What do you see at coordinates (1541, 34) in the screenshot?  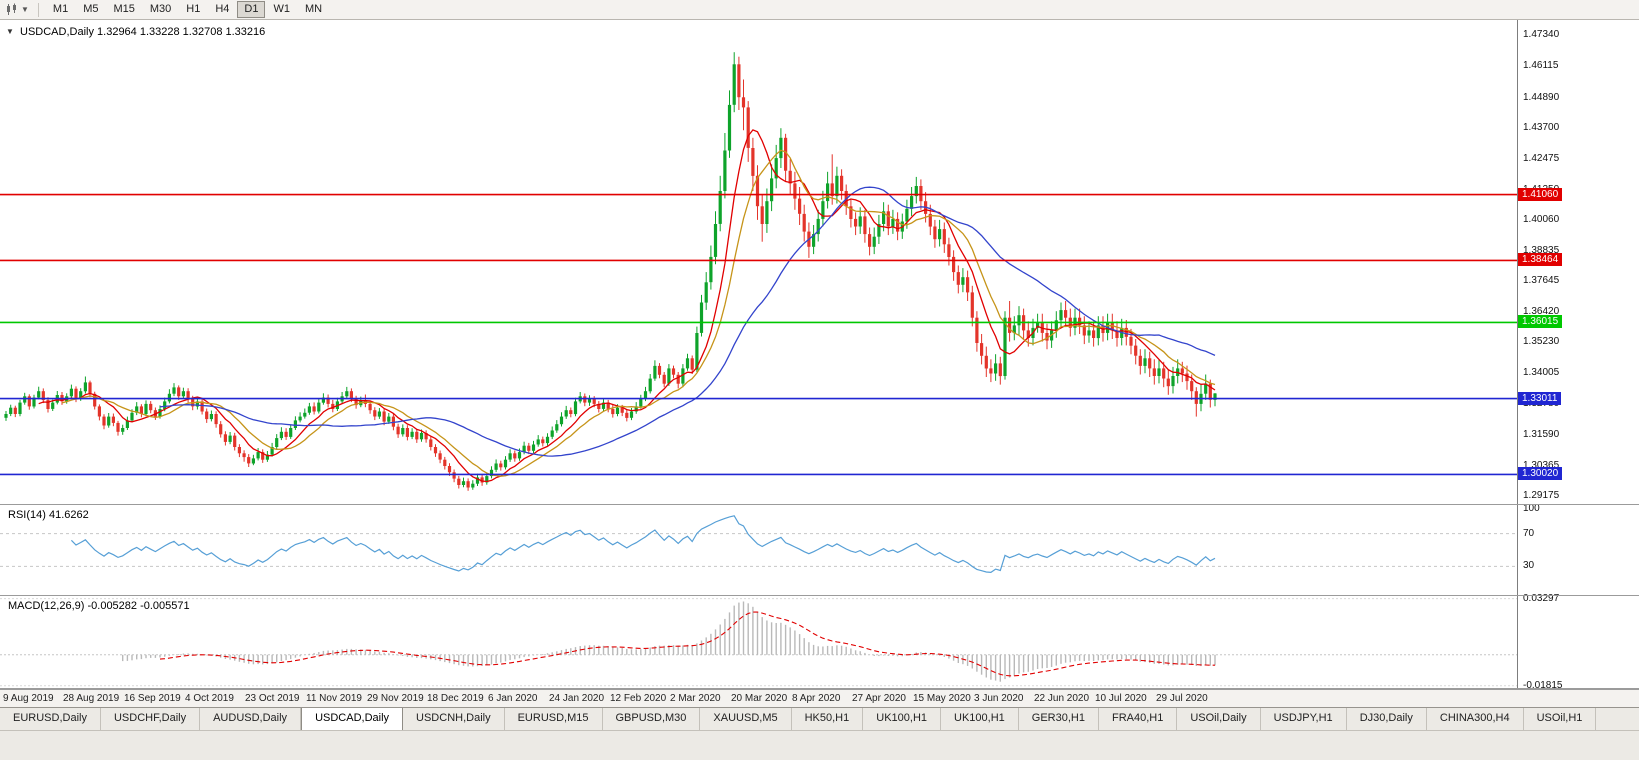 I see `price-axis-tick: 1.47340` at bounding box center [1541, 34].